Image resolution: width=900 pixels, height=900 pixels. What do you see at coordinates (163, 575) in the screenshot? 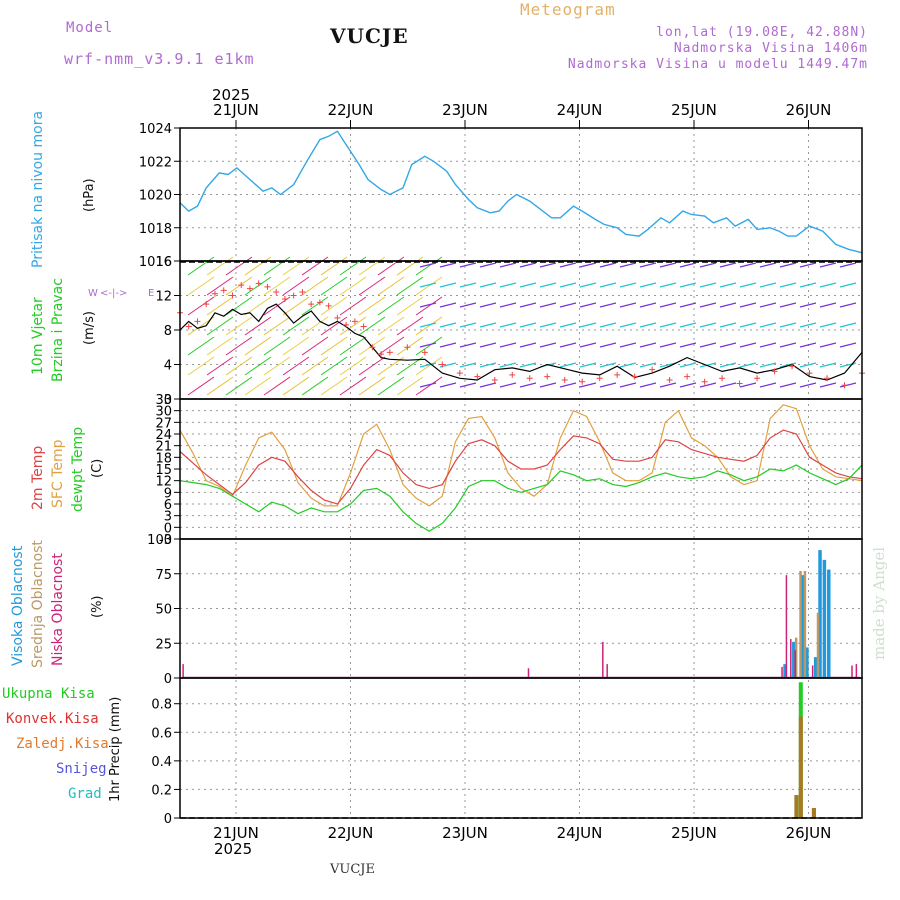
I see `y-tick-label: 75` at bounding box center [163, 575].